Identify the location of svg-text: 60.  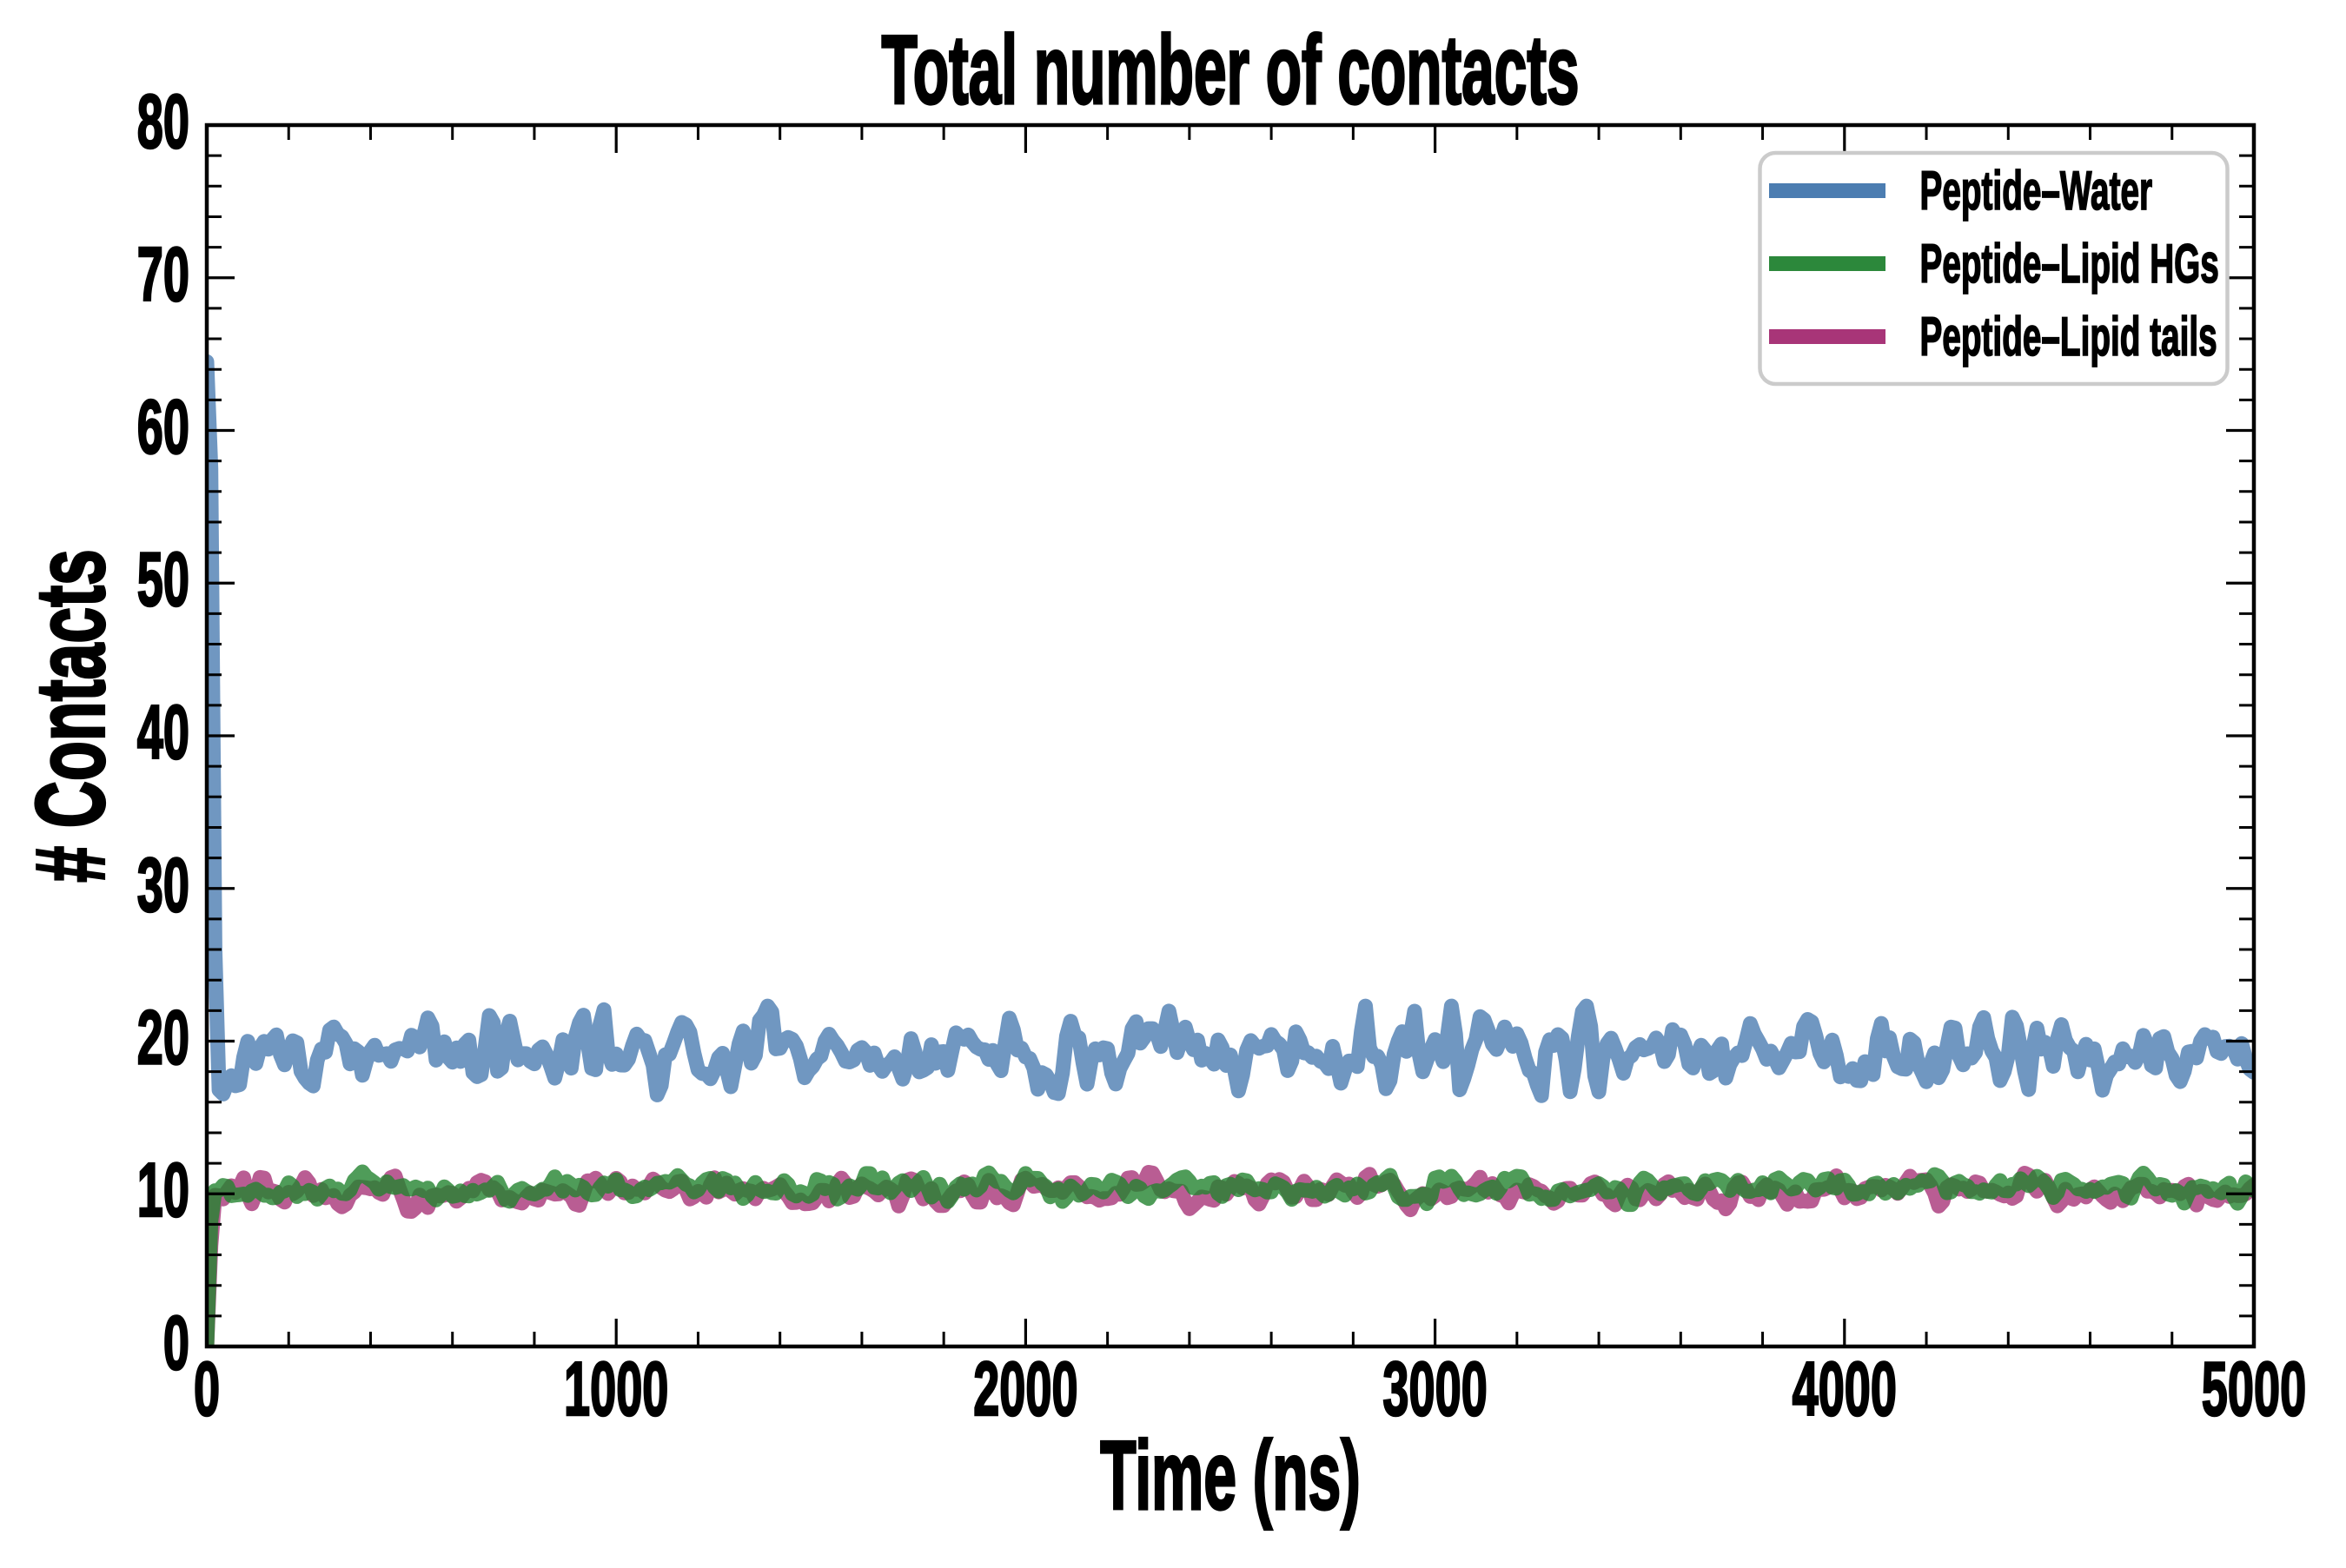
(163, 427).